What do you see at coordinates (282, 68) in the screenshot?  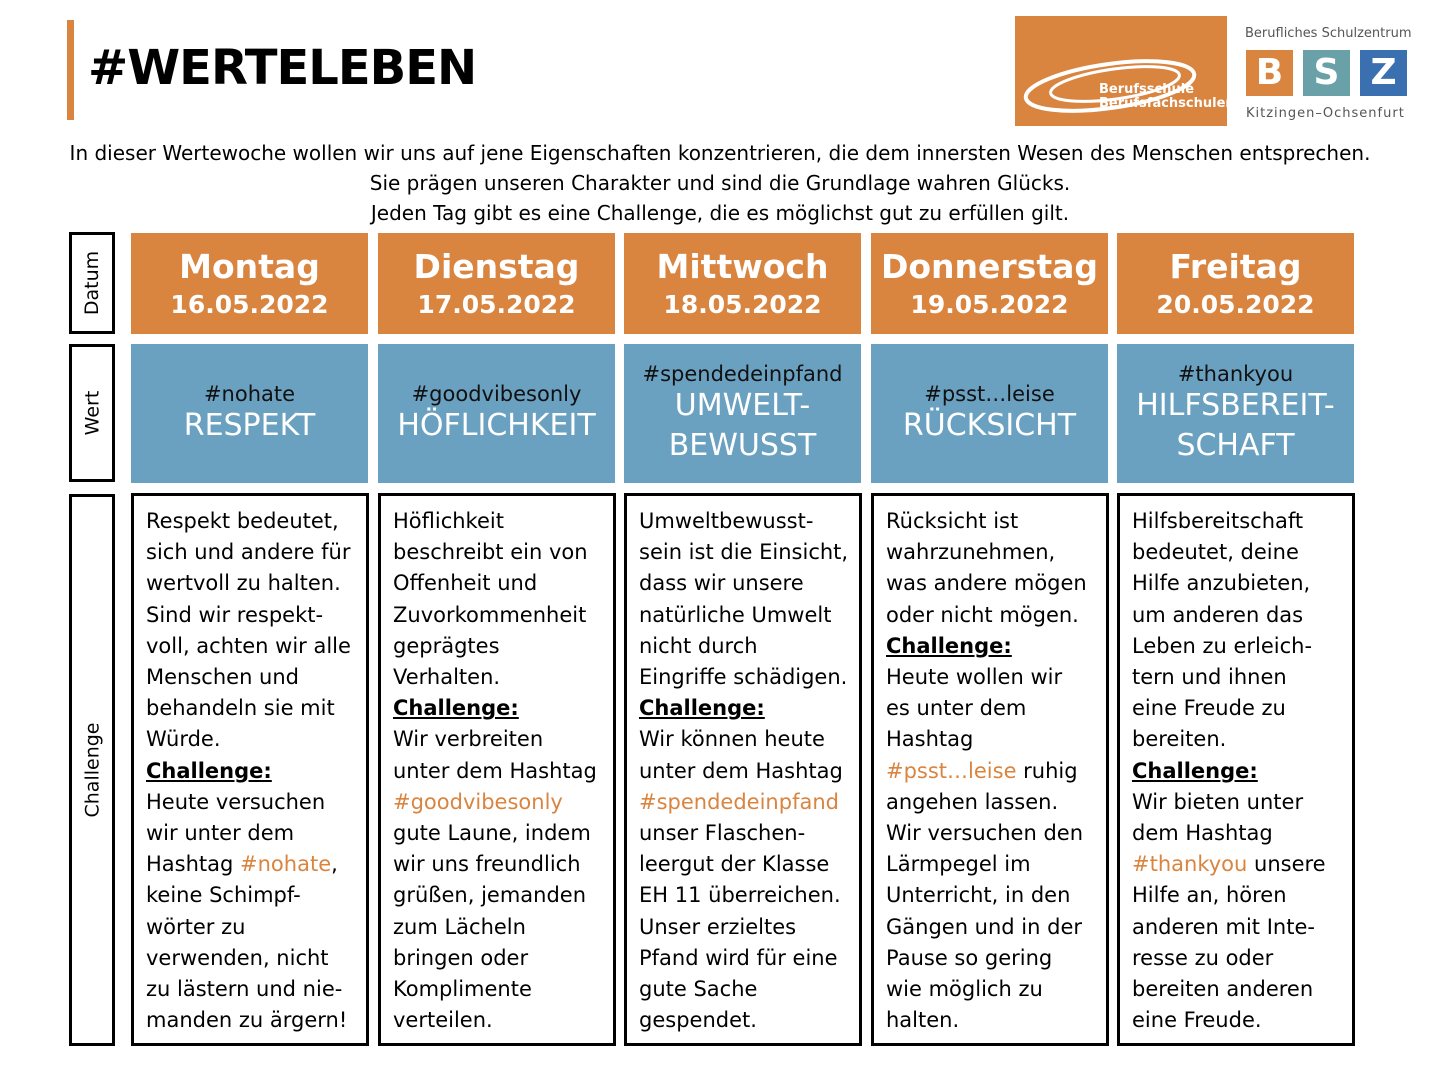 I see `title: #WERTELEBEN` at bounding box center [282, 68].